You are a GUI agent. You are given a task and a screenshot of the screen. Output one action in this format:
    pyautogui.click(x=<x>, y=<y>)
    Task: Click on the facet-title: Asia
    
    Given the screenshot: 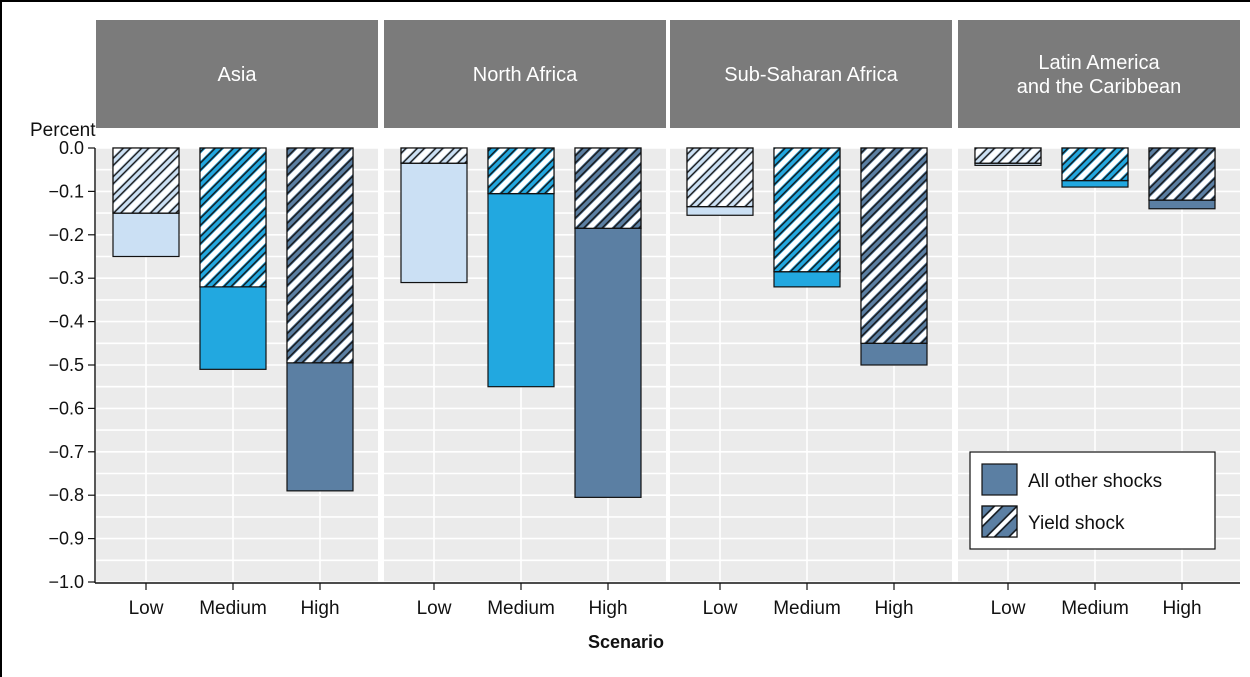 What is the action you would take?
    pyautogui.click(x=238, y=75)
    